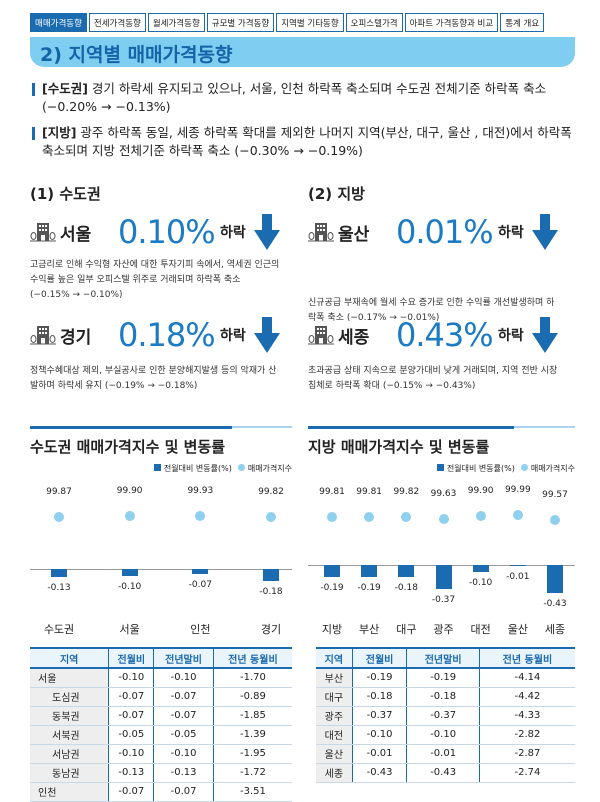 Image resolution: width=600 pixels, height=802 pixels. I want to click on change-value: 0.10%, so click(167, 232).